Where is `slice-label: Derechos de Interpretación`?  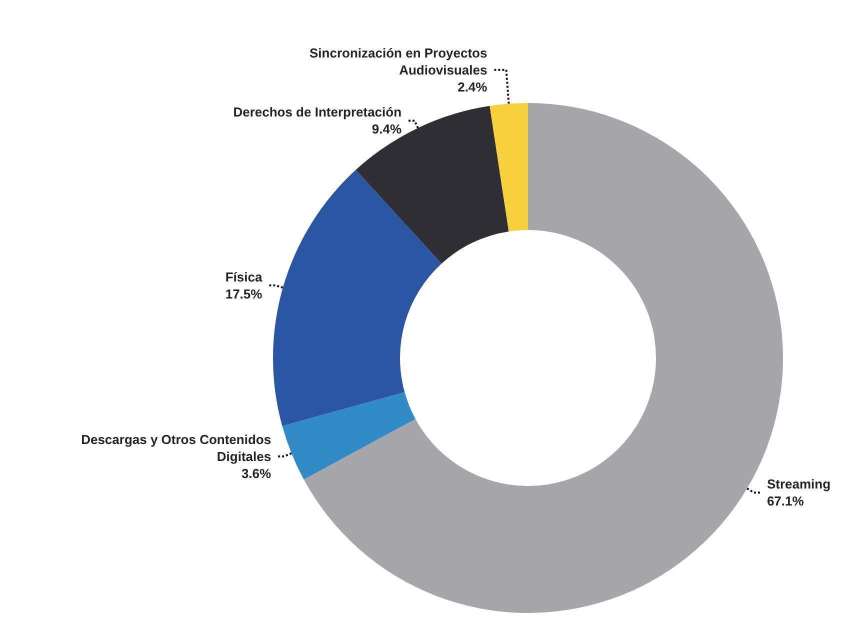 slice-label: Derechos de Interpretación is located at coordinates (317, 112).